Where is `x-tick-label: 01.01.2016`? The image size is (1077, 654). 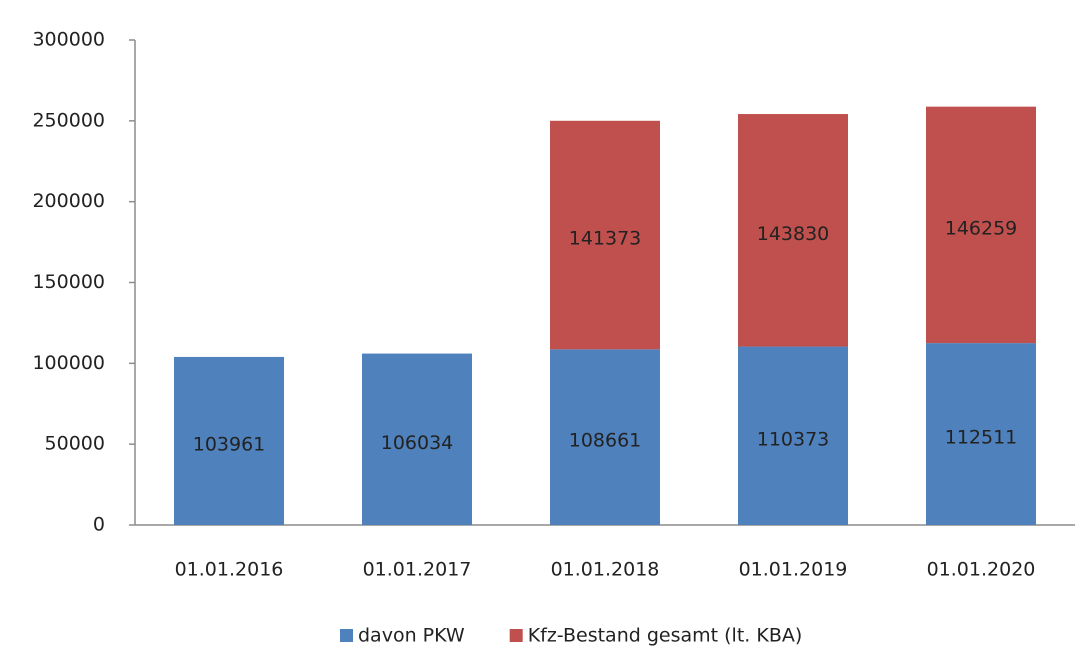
x-tick-label: 01.01.2016 is located at coordinates (229, 570).